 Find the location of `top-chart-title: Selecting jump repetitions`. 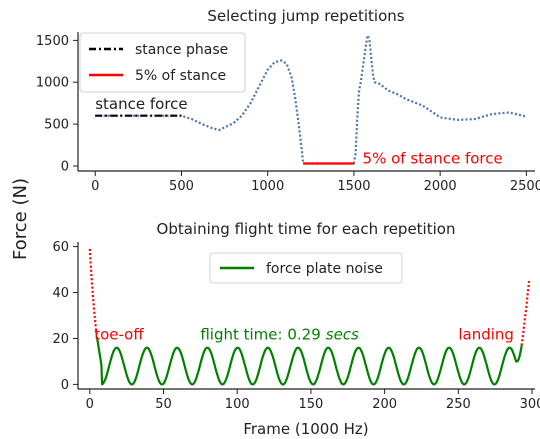

top-chart-title: Selecting jump repetitions is located at coordinates (305, 16).